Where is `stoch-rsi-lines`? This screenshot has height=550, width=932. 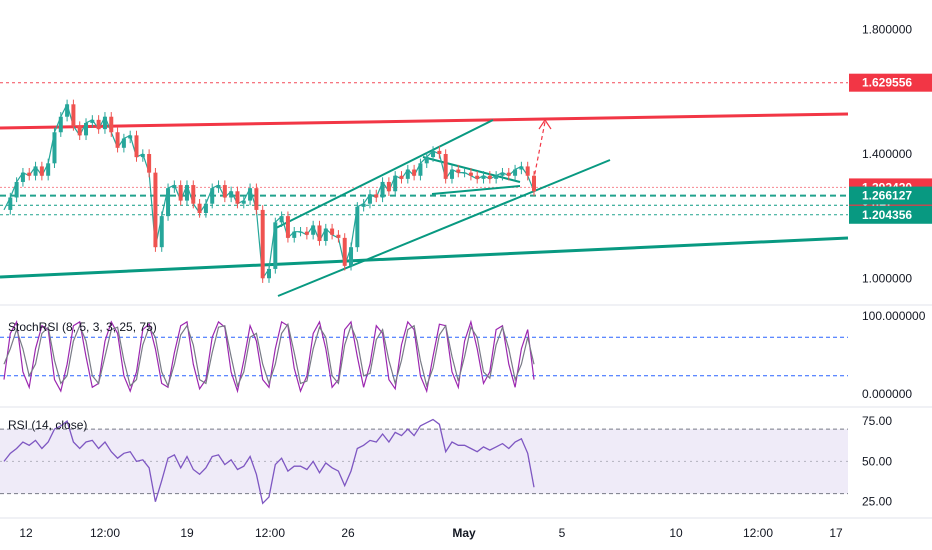 stoch-rsi-lines is located at coordinates (269, 356).